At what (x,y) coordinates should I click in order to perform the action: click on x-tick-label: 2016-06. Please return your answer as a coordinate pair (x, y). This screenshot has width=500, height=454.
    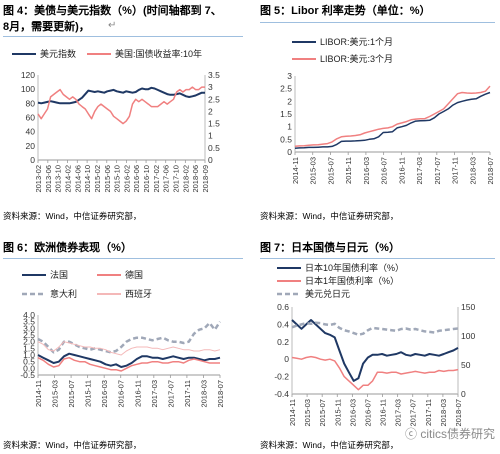
    Looking at the image, I should click on (136, 179).